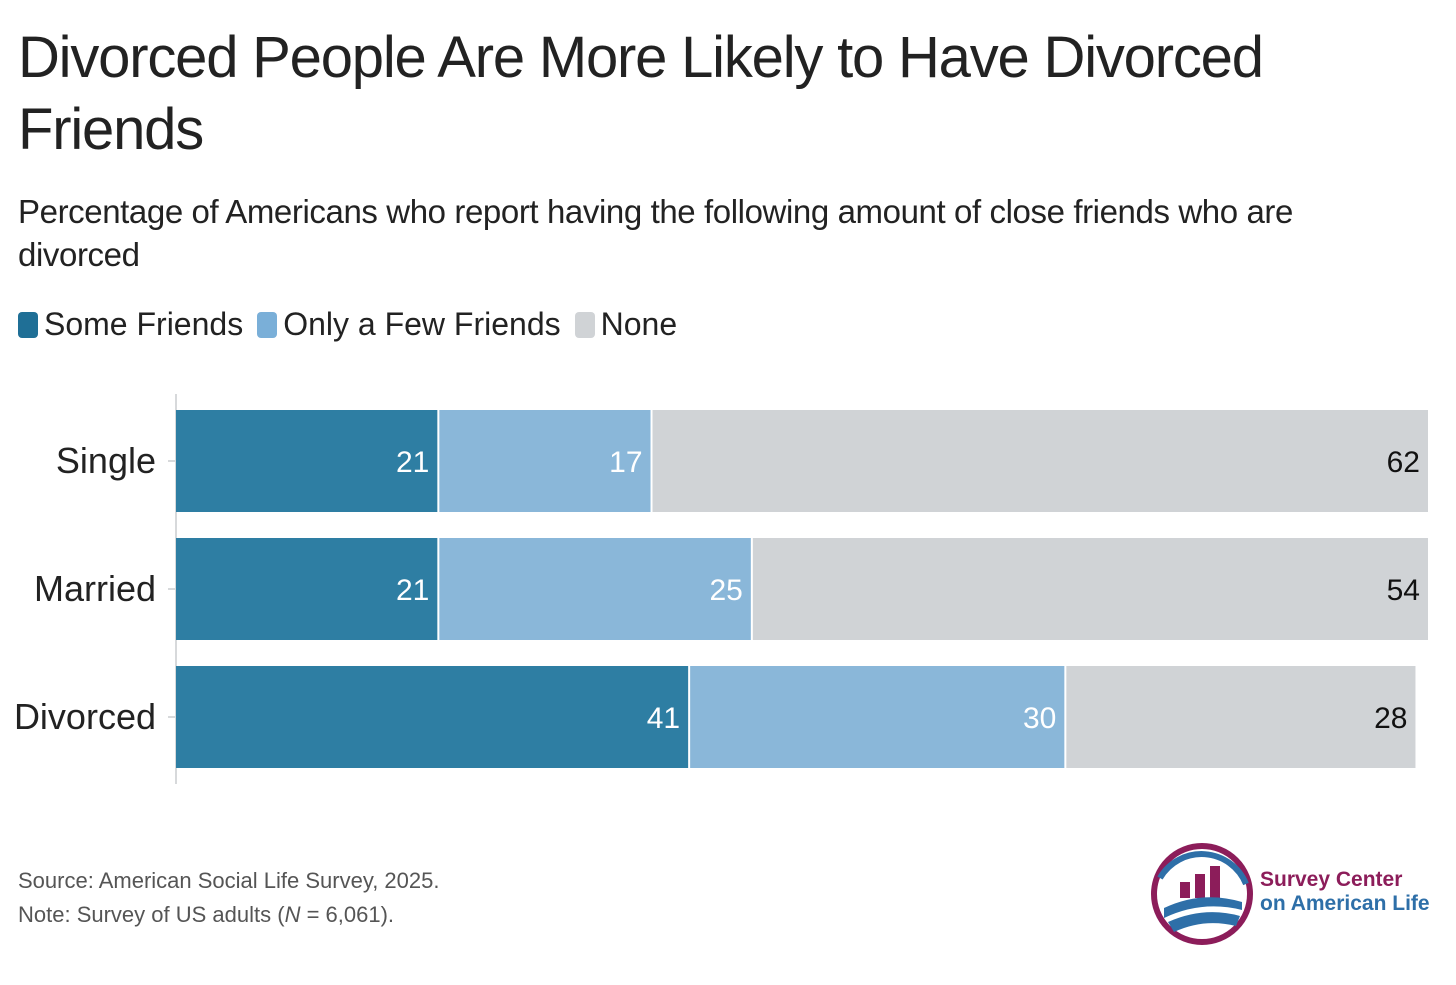 This screenshot has height=985, width=1456. Describe the element at coordinates (625, 462) in the screenshot. I see `data-label-single-only-a-few-friends: 17` at that location.